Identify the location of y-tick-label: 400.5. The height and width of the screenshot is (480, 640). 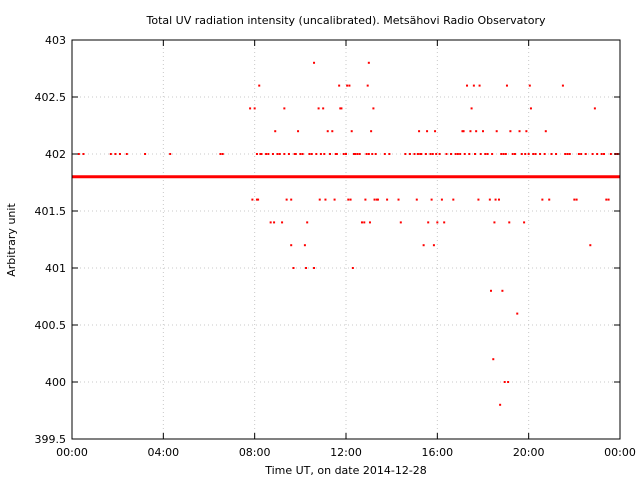
(51, 325).